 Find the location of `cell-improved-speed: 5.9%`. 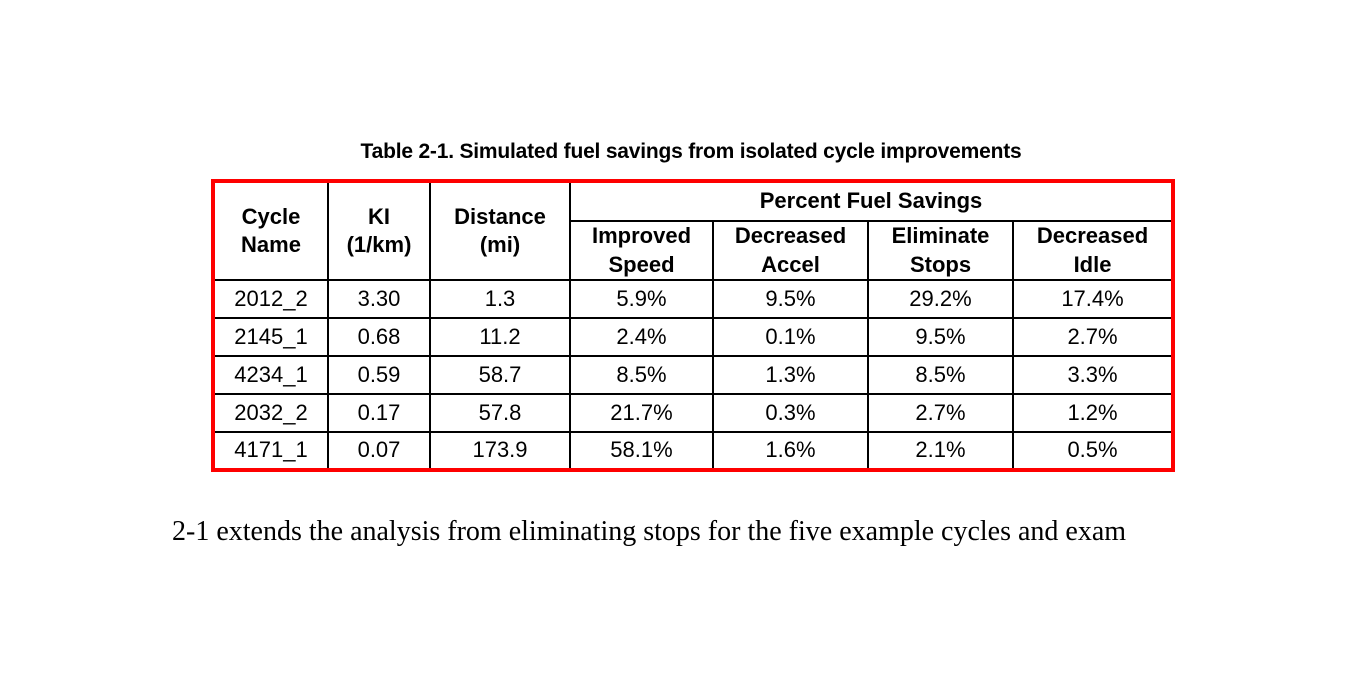

cell-improved-speed: 5.9% is located at coordinates (641, 299).